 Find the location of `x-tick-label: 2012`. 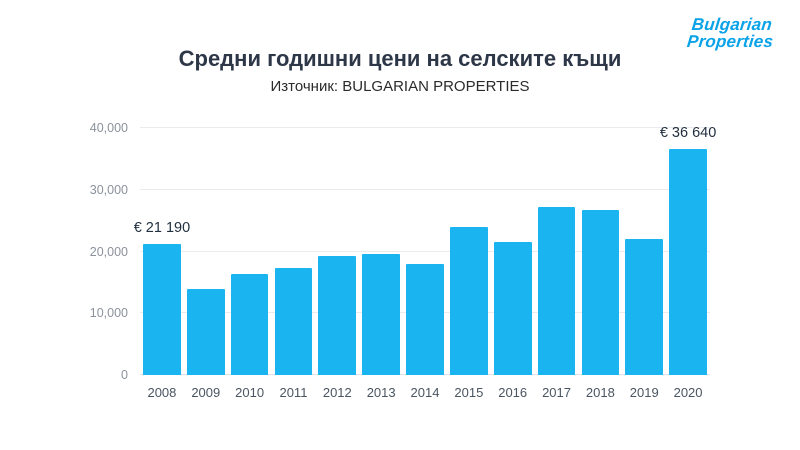

x-tick-label: 2012 is located at coordinates (337, 392).